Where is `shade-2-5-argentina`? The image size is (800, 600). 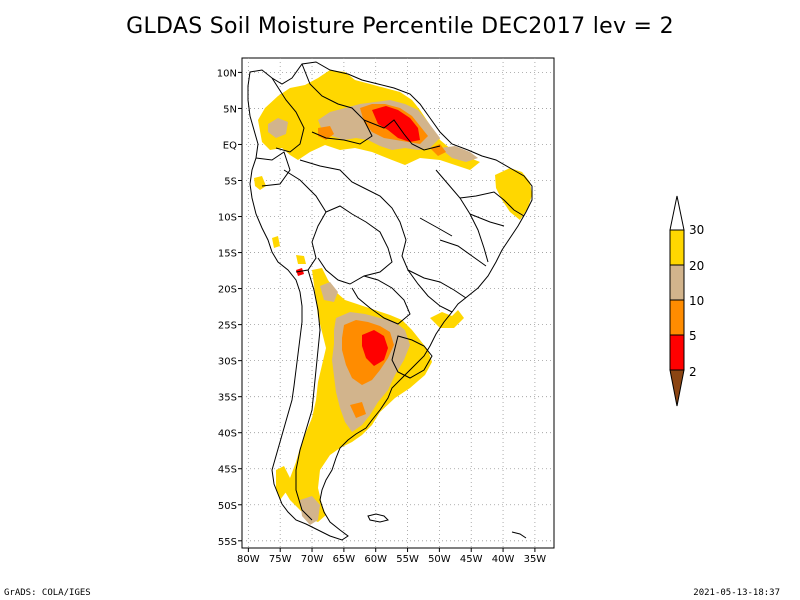
shade-2-5-argentina is located at coordinates (375, 348).